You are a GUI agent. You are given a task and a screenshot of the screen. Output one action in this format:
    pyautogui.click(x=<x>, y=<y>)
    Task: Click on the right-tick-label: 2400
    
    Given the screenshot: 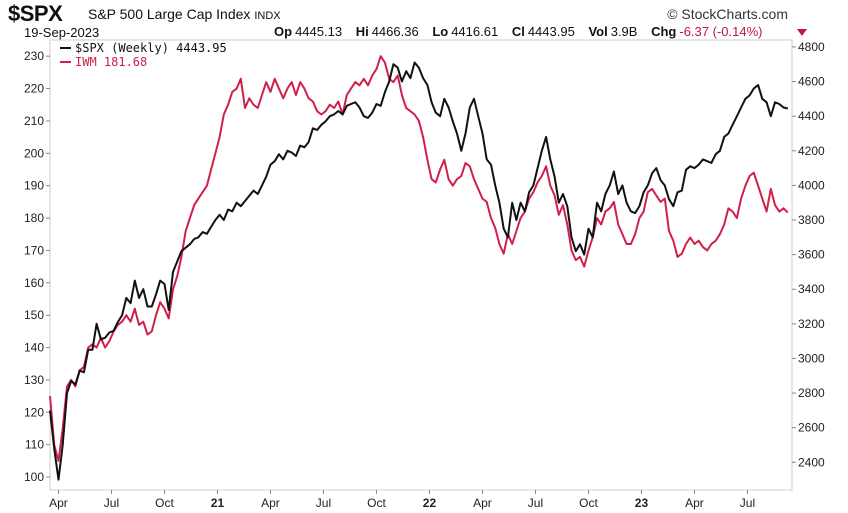 What is the action you would take?
    pyautogui.click(x=811, y=462)
    